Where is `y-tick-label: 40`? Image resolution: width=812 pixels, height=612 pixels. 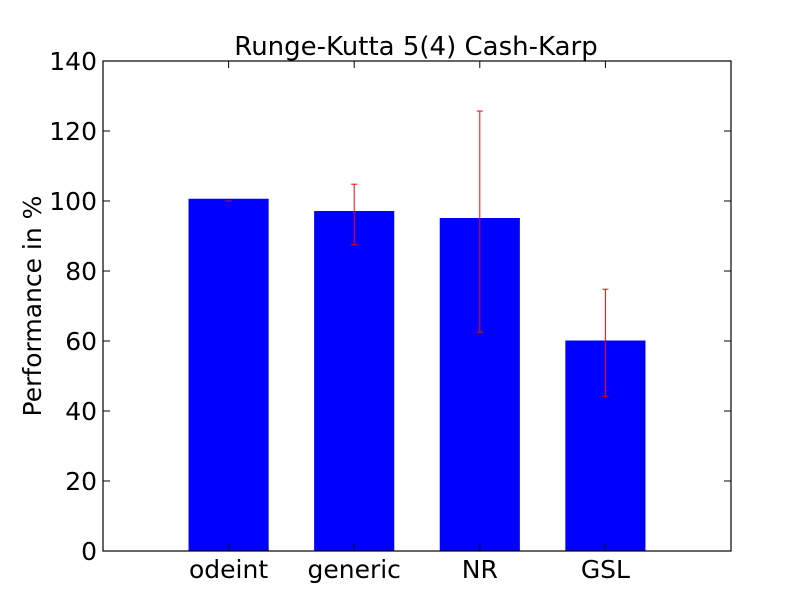
y-tick-label: 40 is located at coordinates (81, 411).